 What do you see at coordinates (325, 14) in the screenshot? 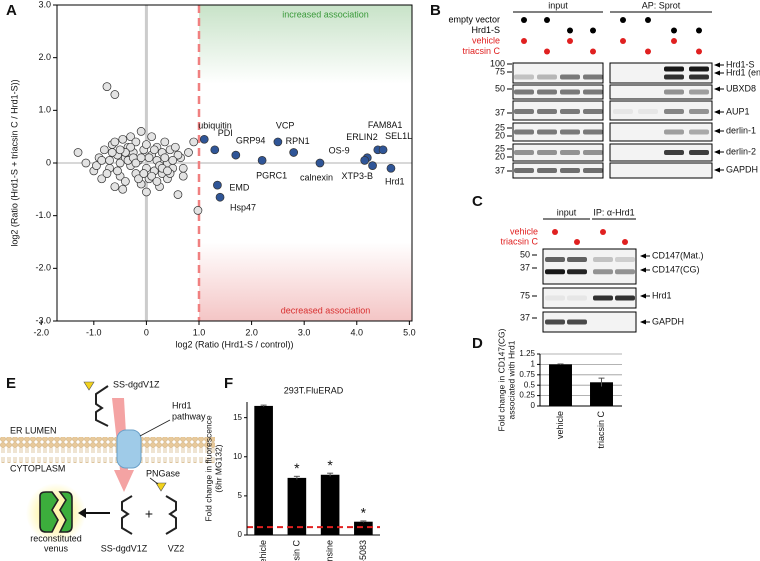
I see `region-label: increased association` at bounding box center [325, 14].